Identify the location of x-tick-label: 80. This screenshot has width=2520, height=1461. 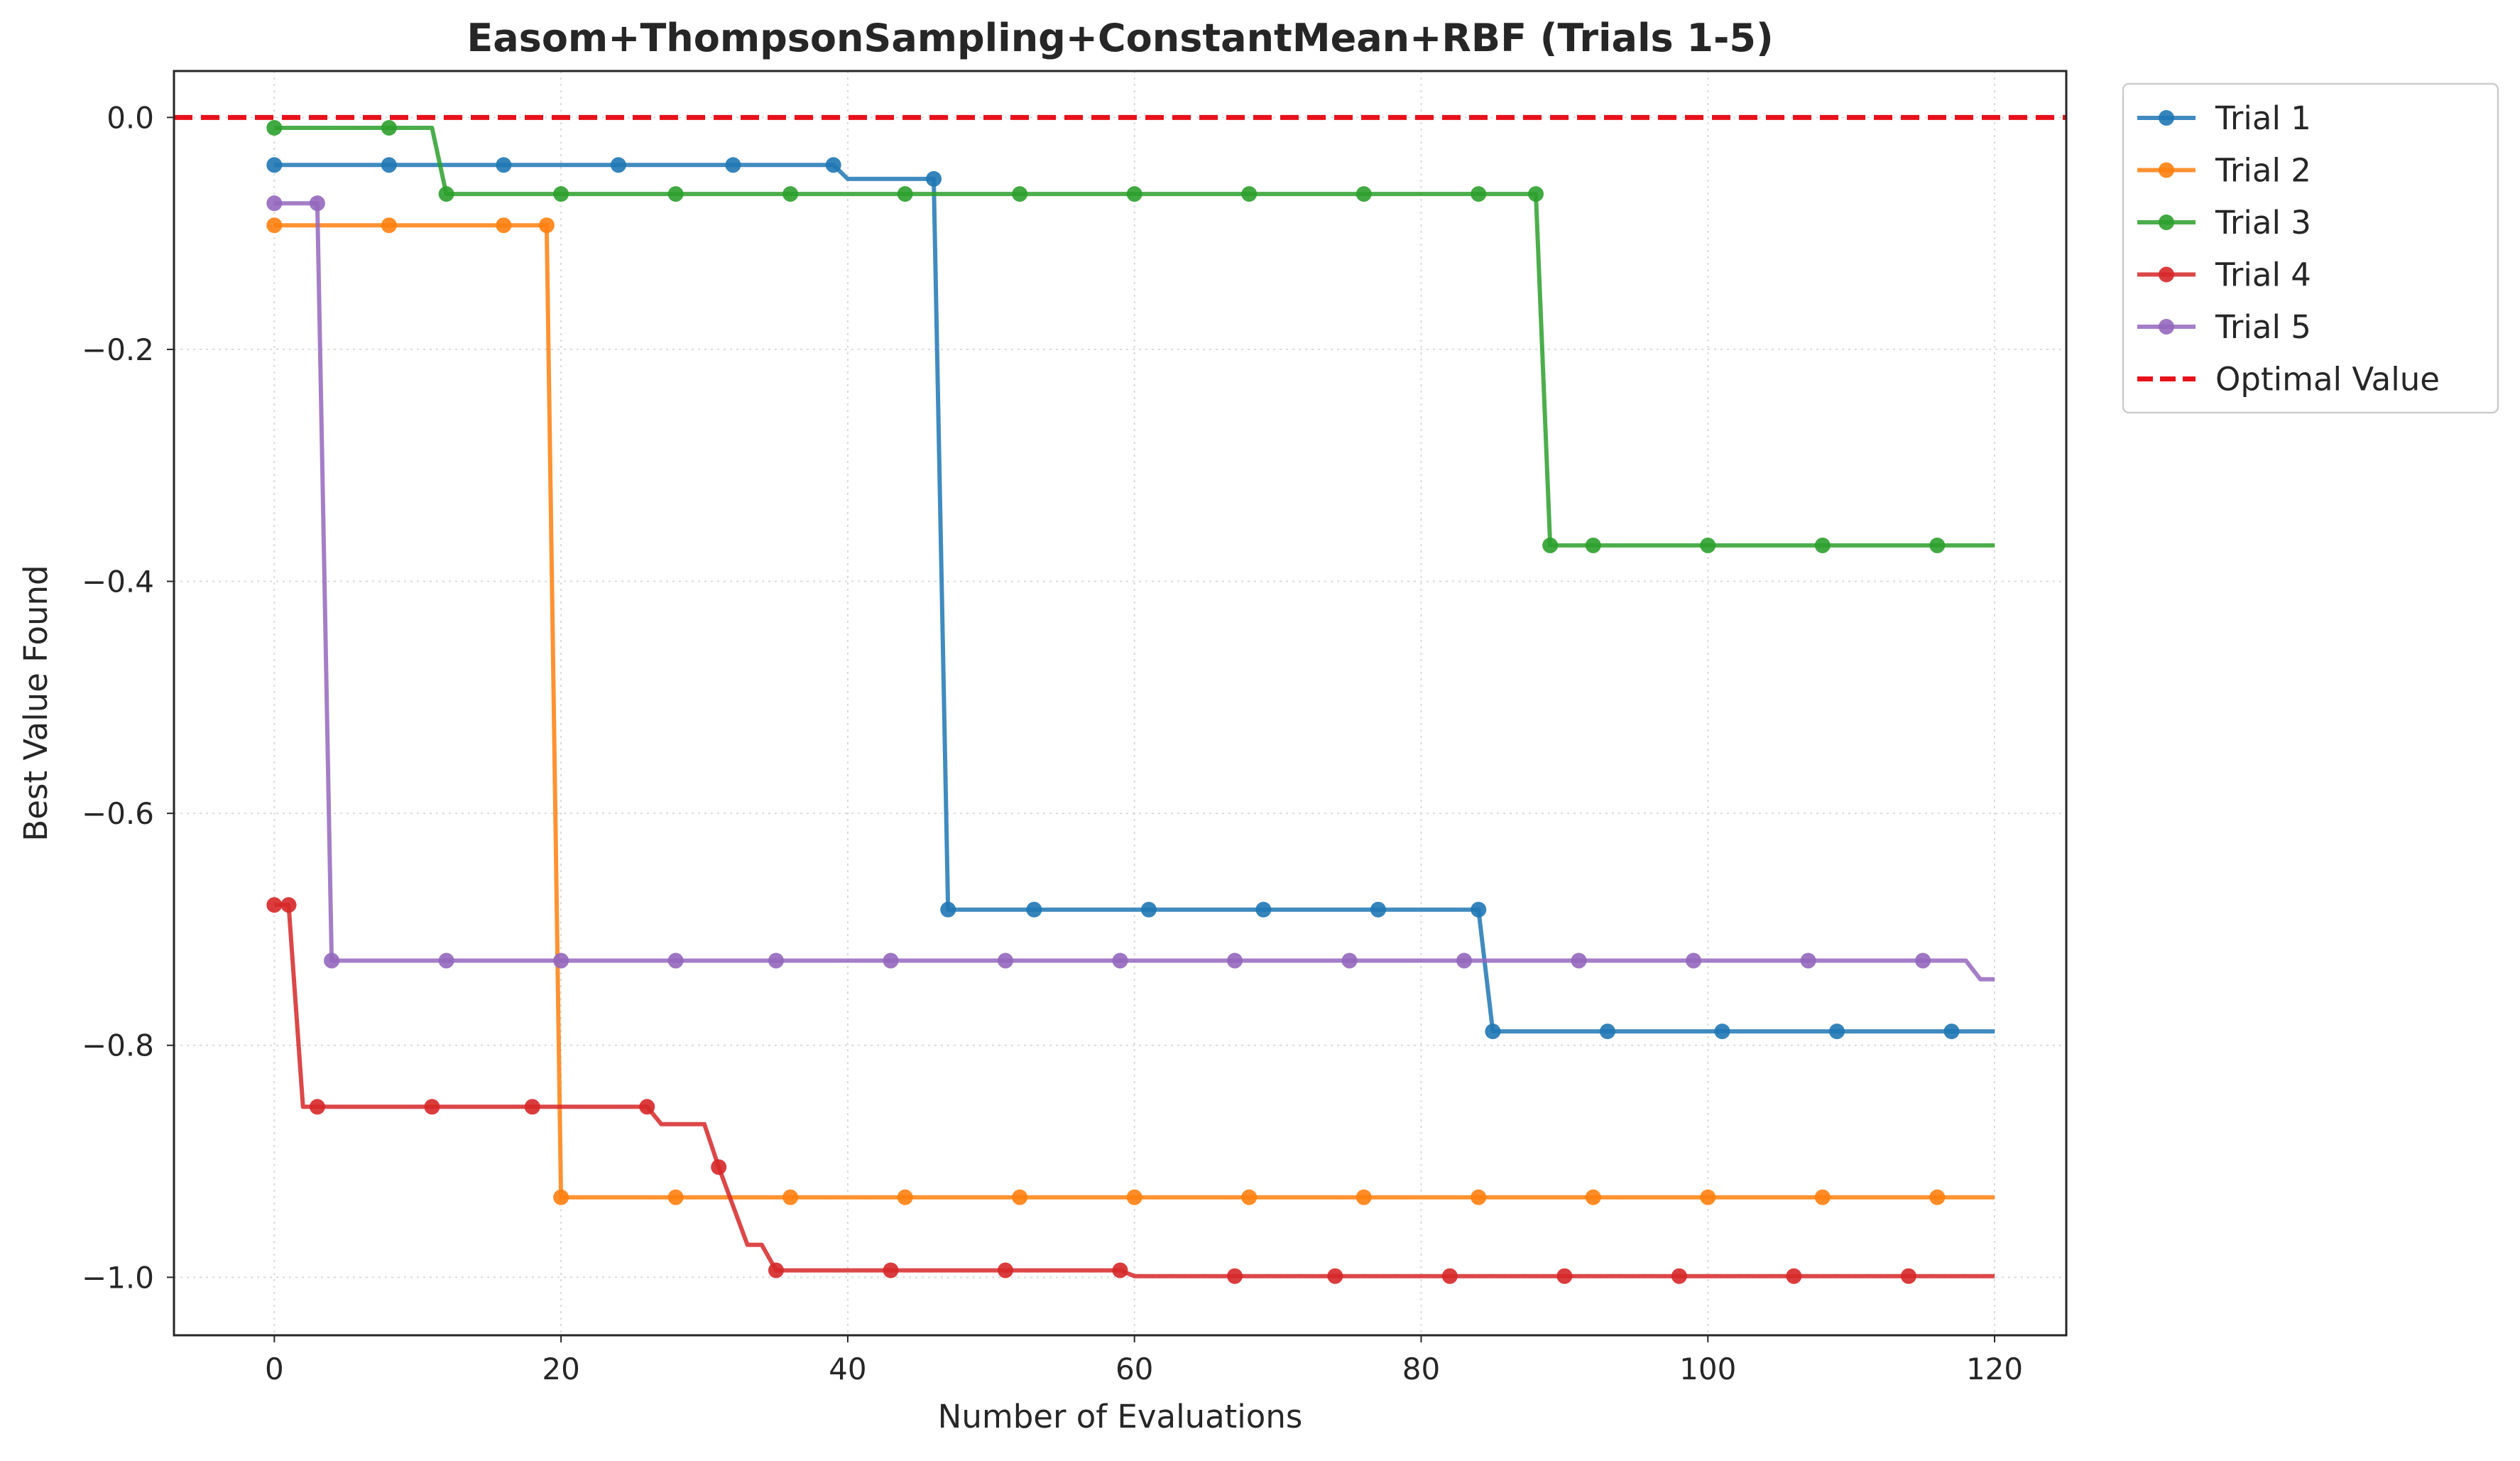
(1421, 1369).